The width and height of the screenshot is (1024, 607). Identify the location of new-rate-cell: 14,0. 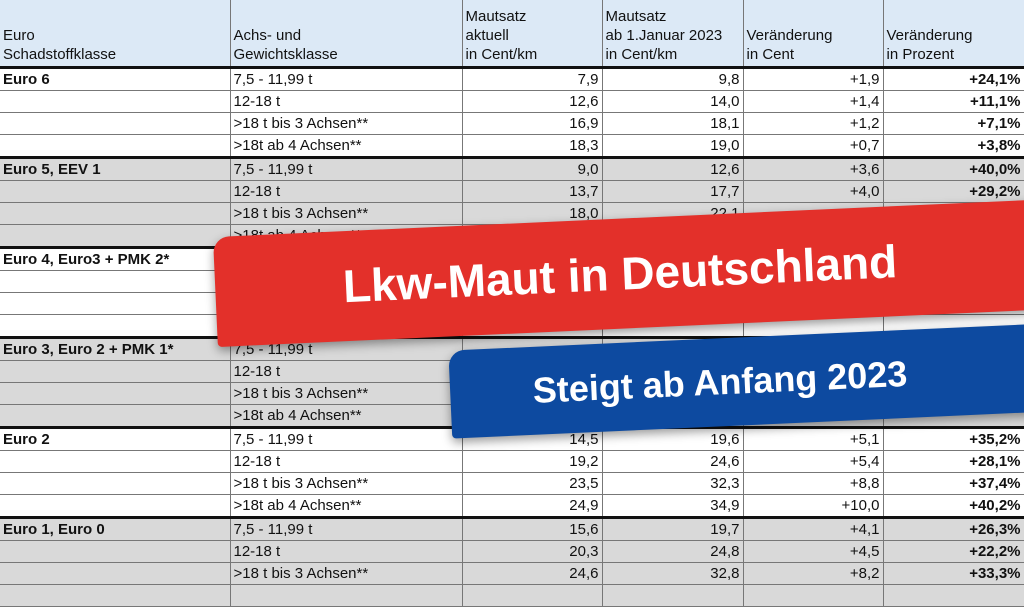
(673, 101).